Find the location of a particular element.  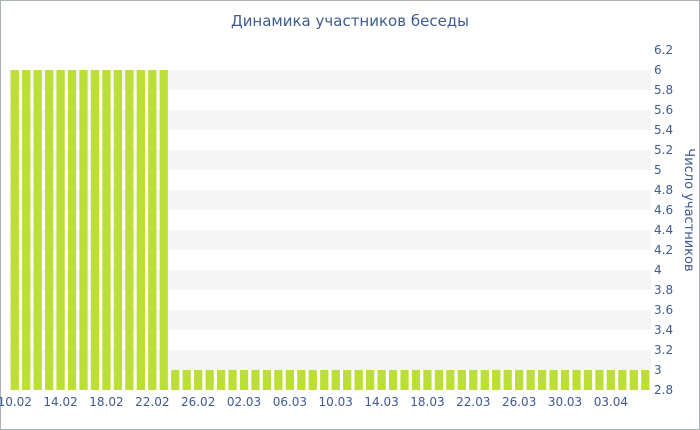

y-tick-label: 5.8 is located at coordinates (663, 90).